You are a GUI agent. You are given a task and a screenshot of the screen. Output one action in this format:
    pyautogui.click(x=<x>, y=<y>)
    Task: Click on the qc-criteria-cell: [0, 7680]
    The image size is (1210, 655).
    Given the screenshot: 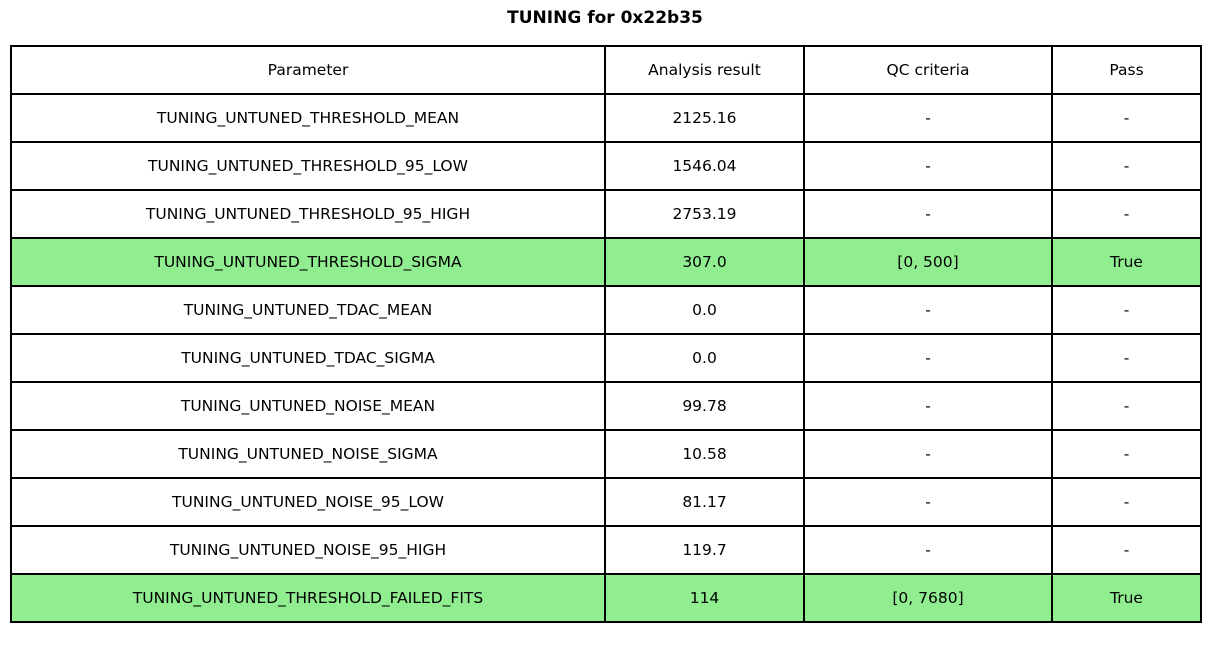 What is the action you would take?
    pyautogui.click(x=928, y=598)
    